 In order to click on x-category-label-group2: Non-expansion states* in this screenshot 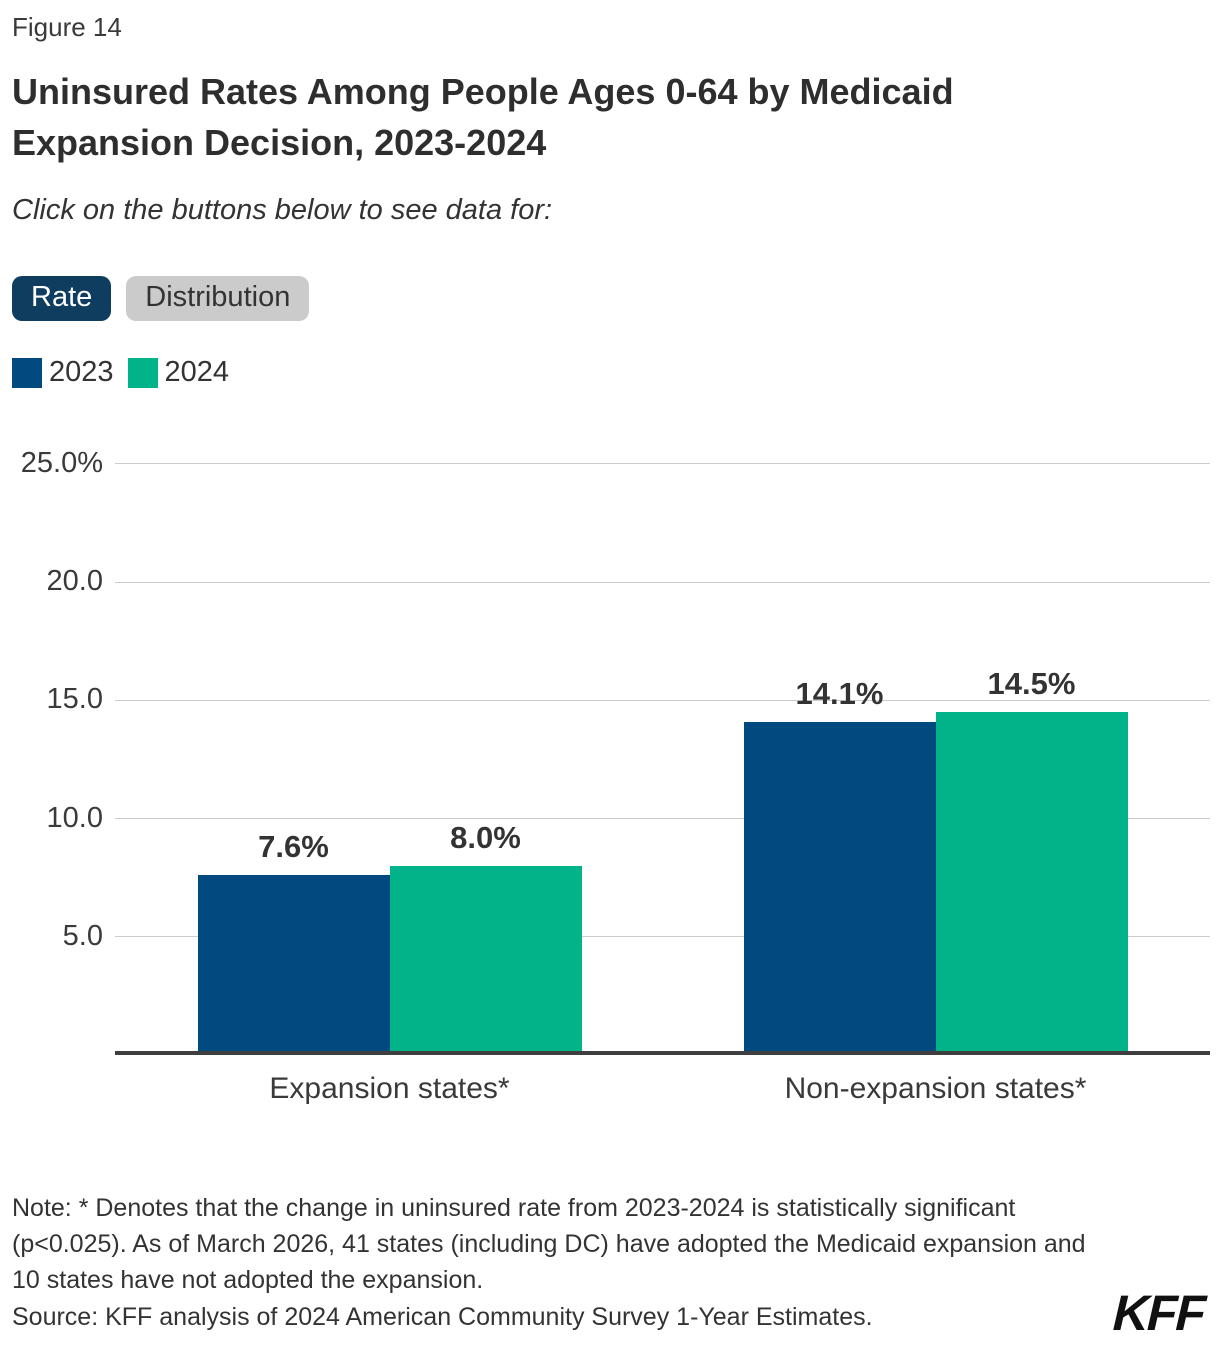, I will do `click(935, 1088)`.